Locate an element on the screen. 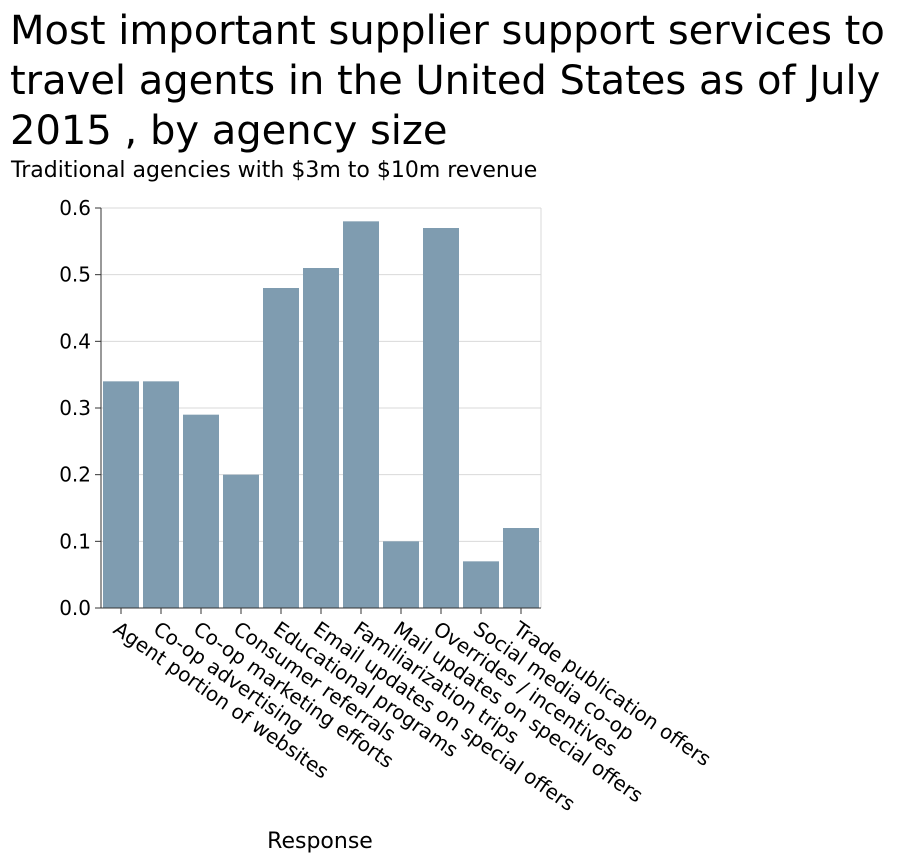 This screenshot has height=866, width=920. y-tick-label: 0.5 is located at coordinates (75, 275).